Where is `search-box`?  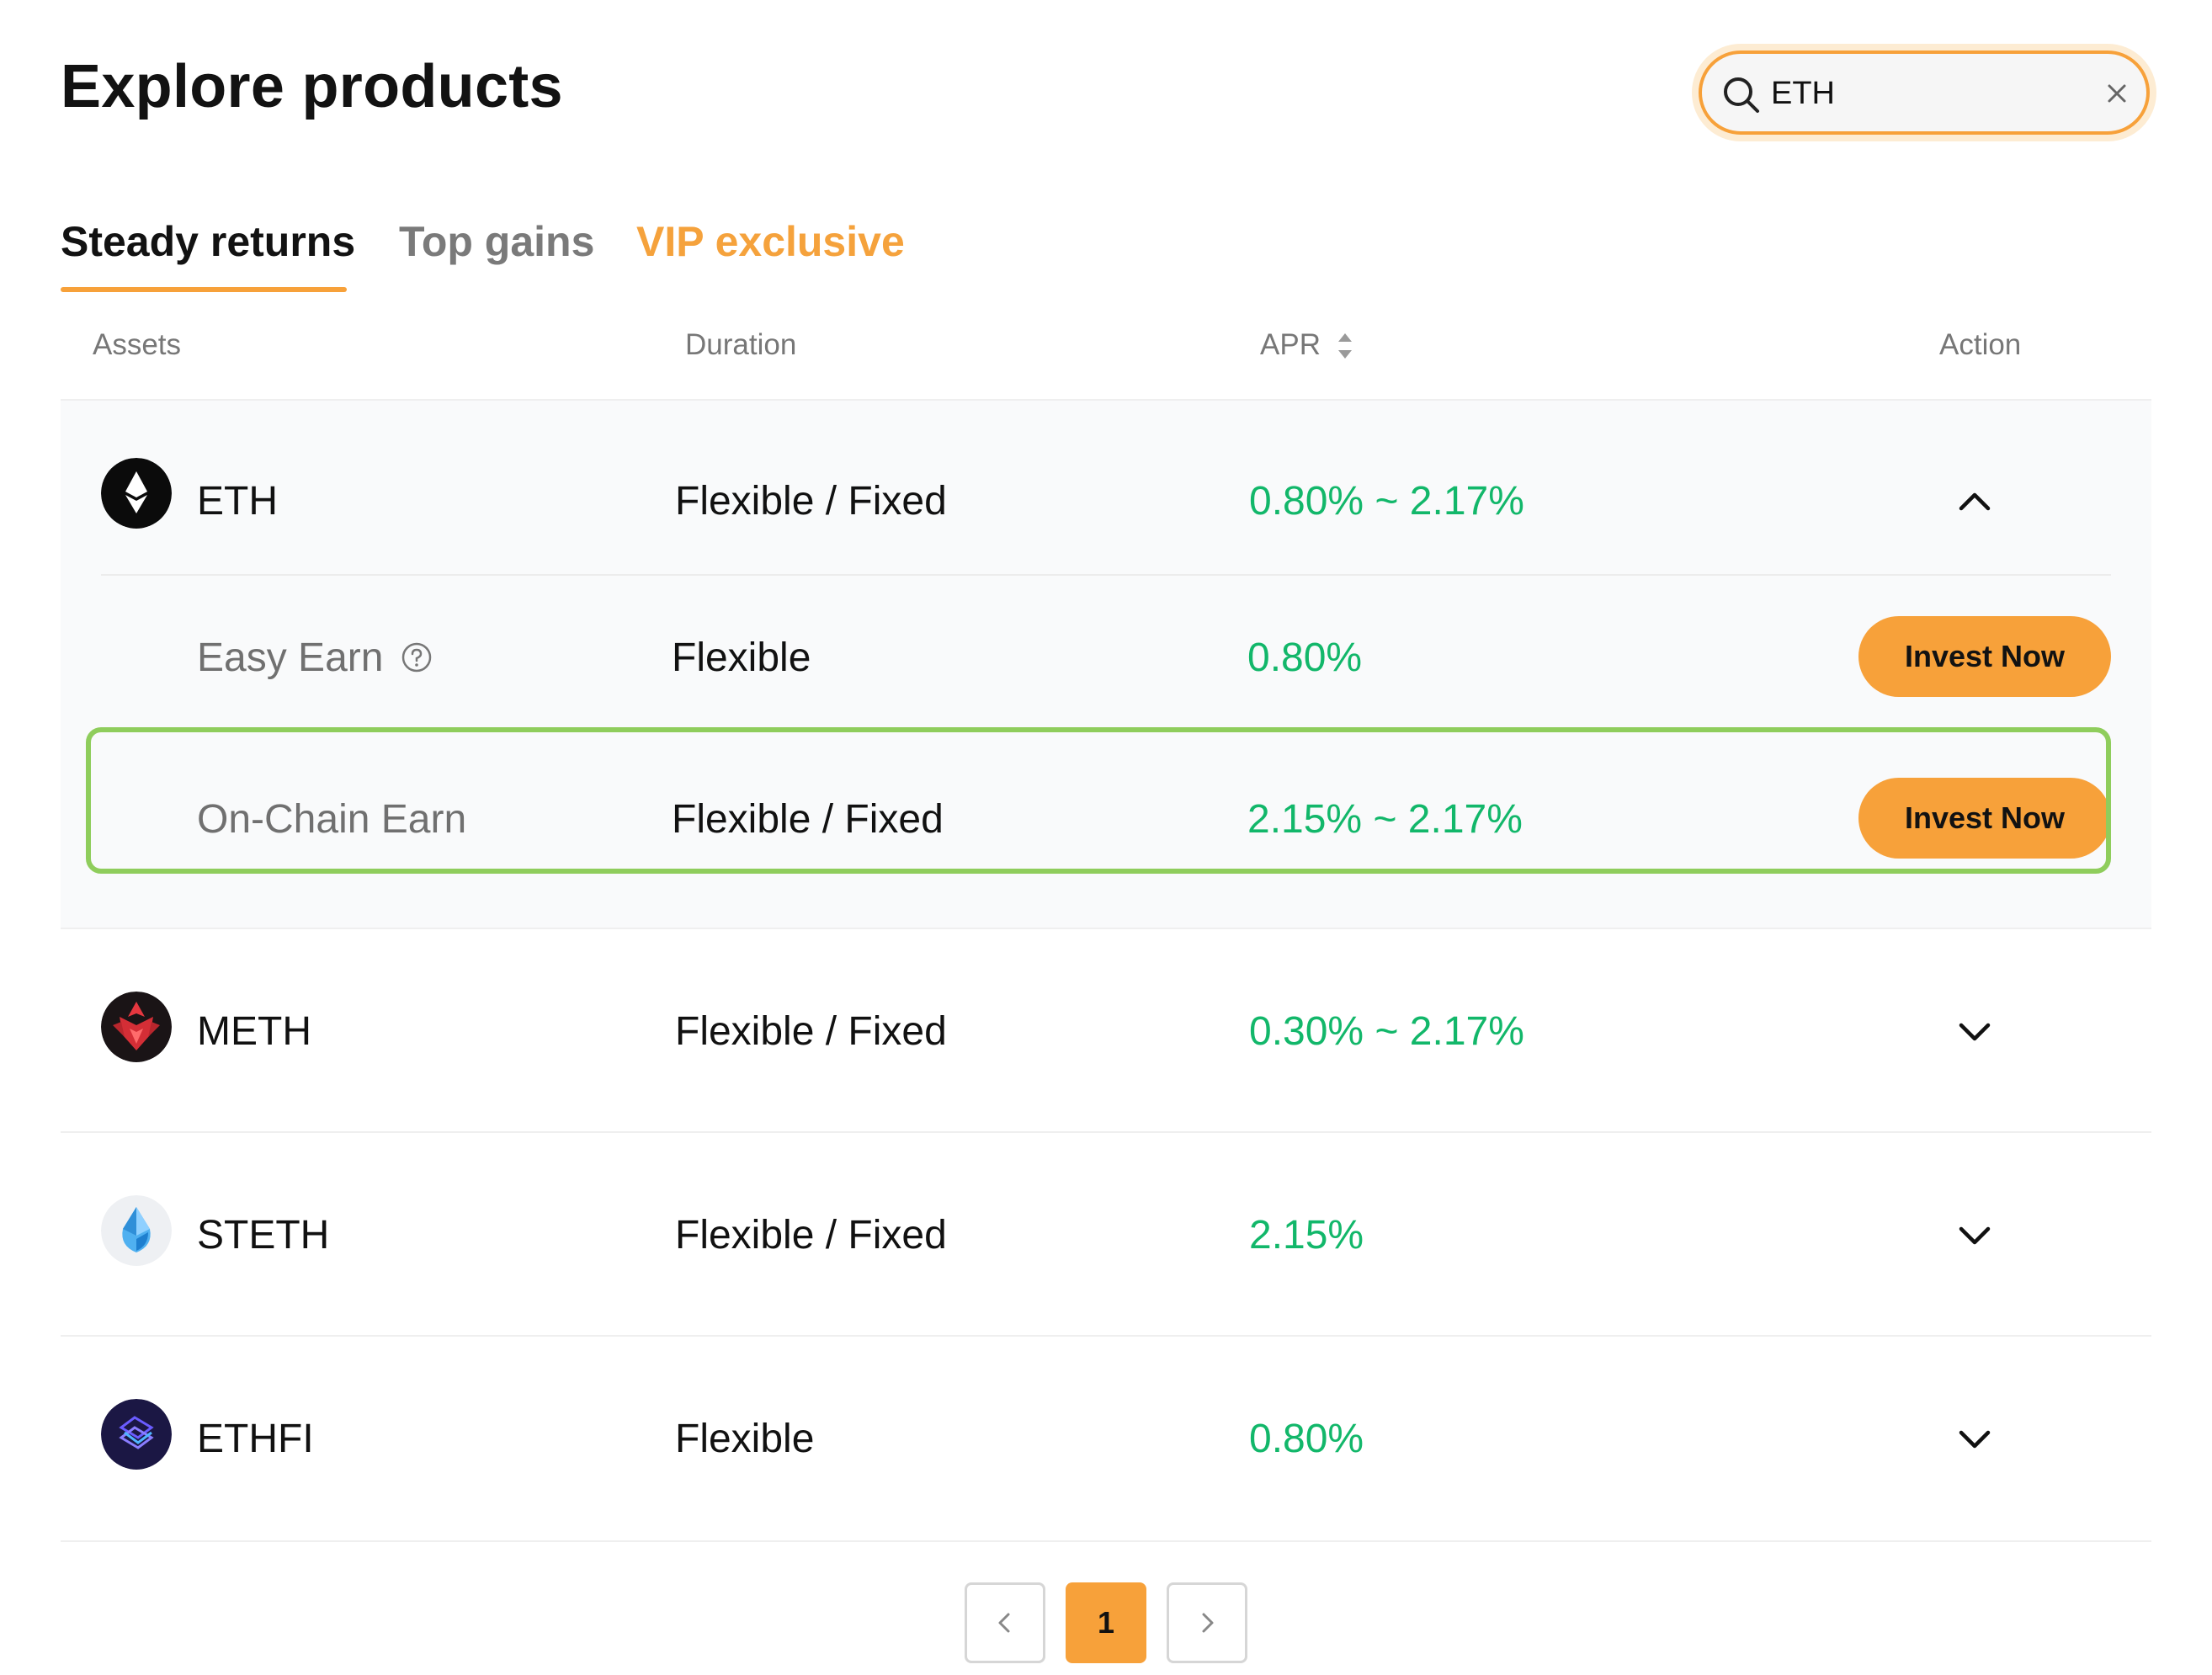 search-box is located at coordinates (1925, 93).